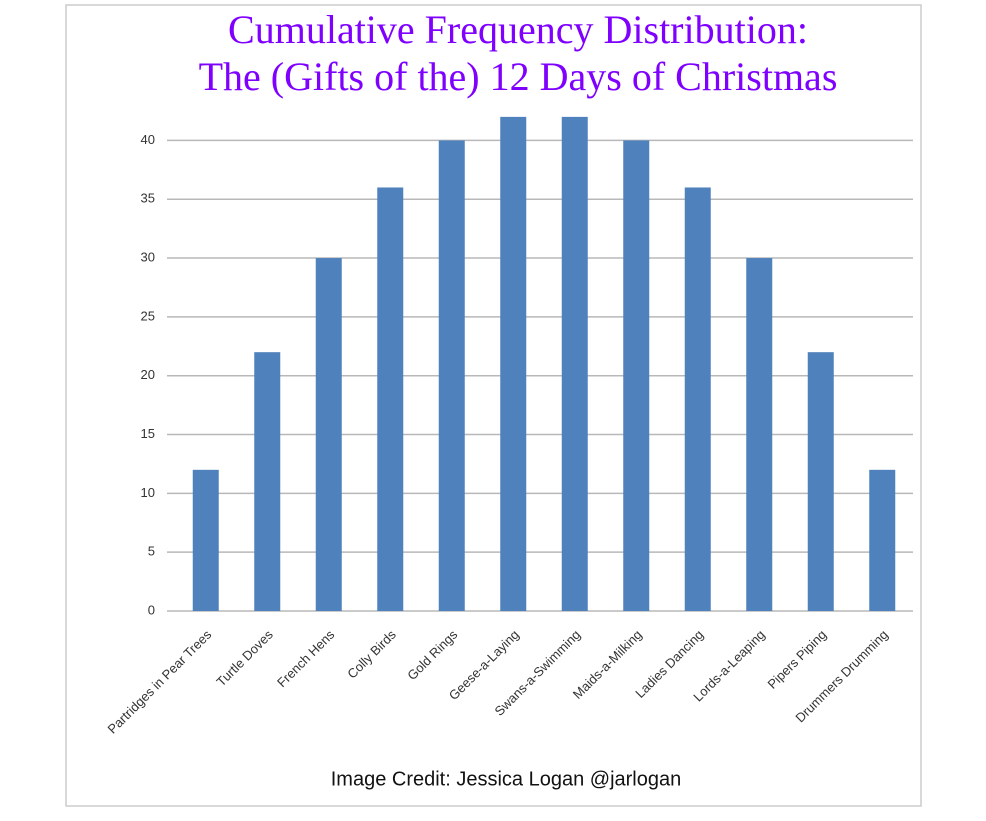 Image resolution: width=986 pixels, height=821 pixels. What do you see at coordinates (151, 609) in the screenshot?
I see `y-tick-label: 0` at bounding box center [151, 609].